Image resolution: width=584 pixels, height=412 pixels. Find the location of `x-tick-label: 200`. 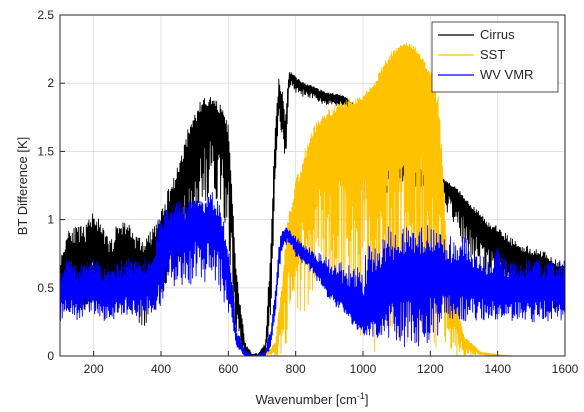

x-tick-label: 200 is located at coordinates (94, 369).